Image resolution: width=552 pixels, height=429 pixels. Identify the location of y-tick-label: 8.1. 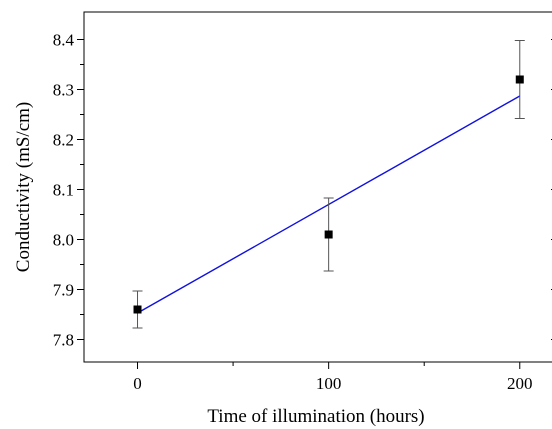
(63, 190).